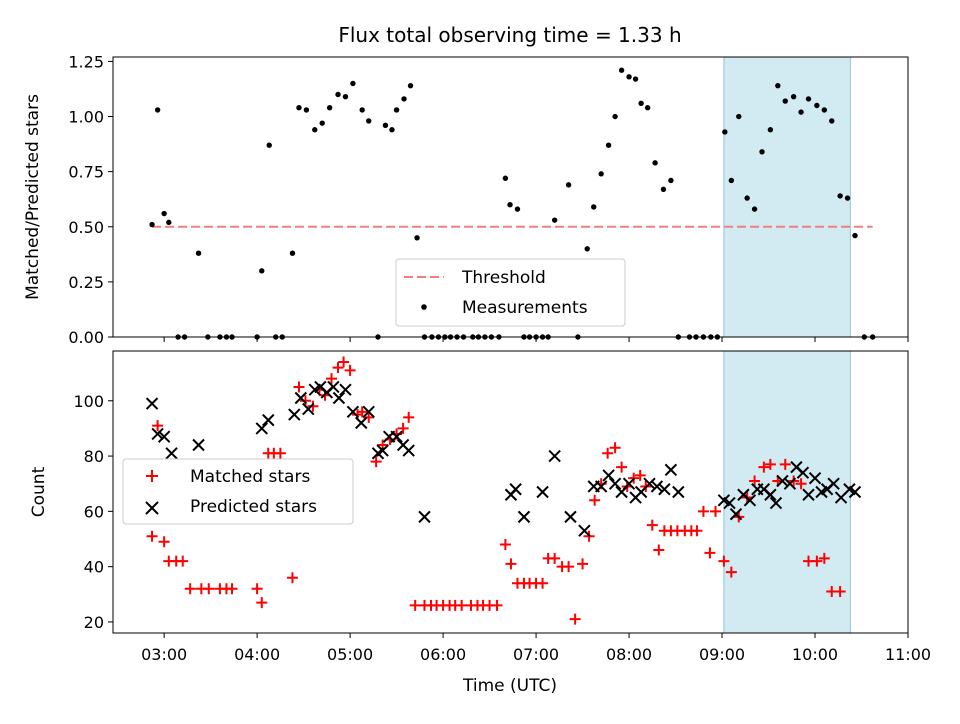  Describe the element at coordinates (94, 622) in the screenshot. I see `y-tick-label: 20` at that location.